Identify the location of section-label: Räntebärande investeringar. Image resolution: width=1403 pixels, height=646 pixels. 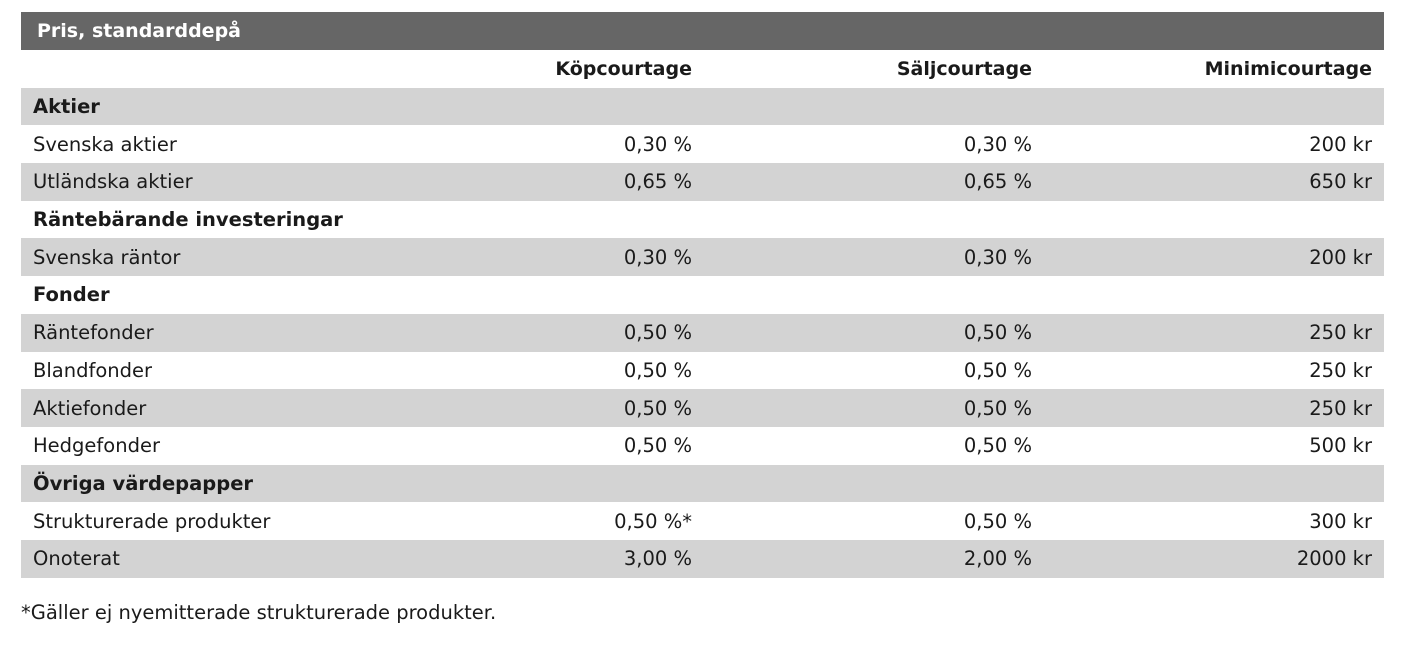
(188, 220).